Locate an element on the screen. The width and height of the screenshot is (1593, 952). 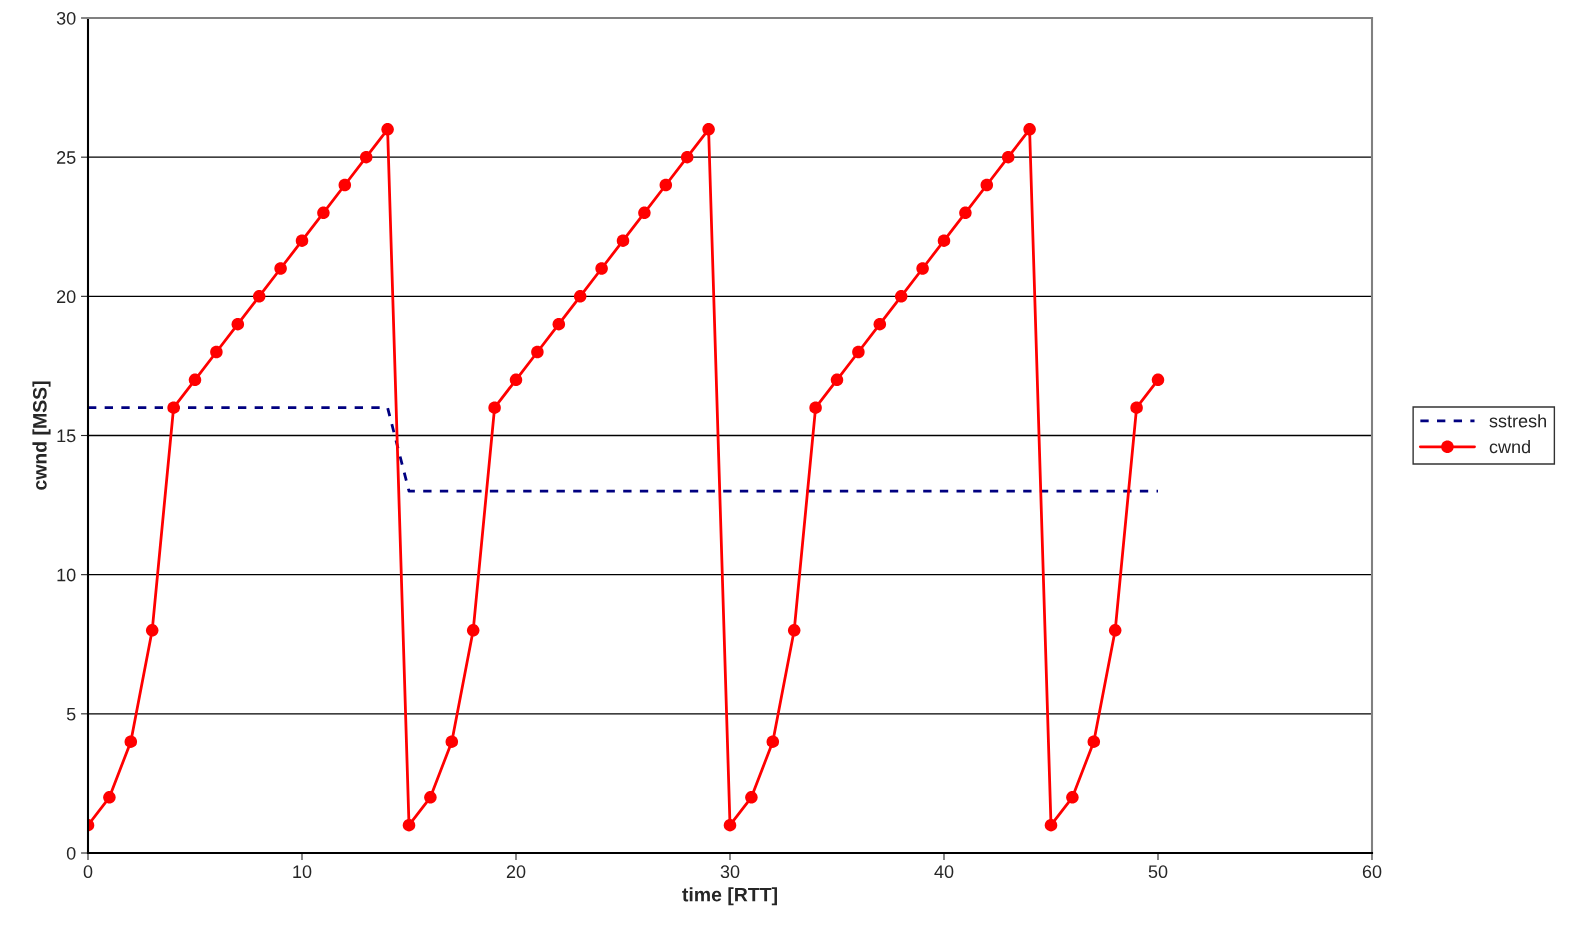
legend-label: cwnd is located at coordinates (1509, 447).